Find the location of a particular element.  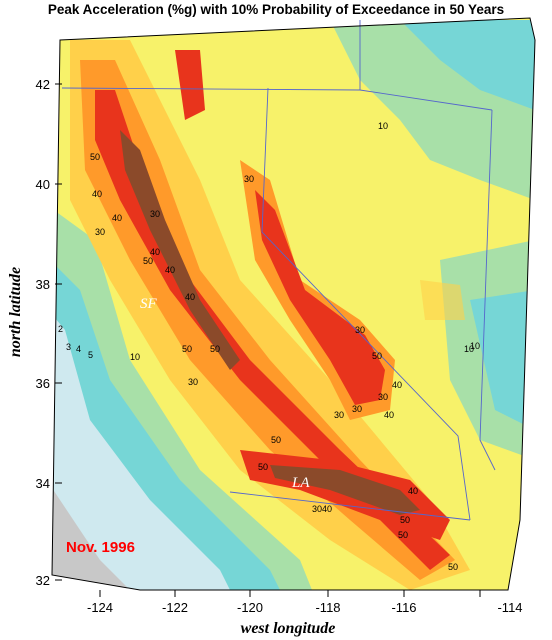

x-tick-label: -118 is located at coordinates (327, 607).